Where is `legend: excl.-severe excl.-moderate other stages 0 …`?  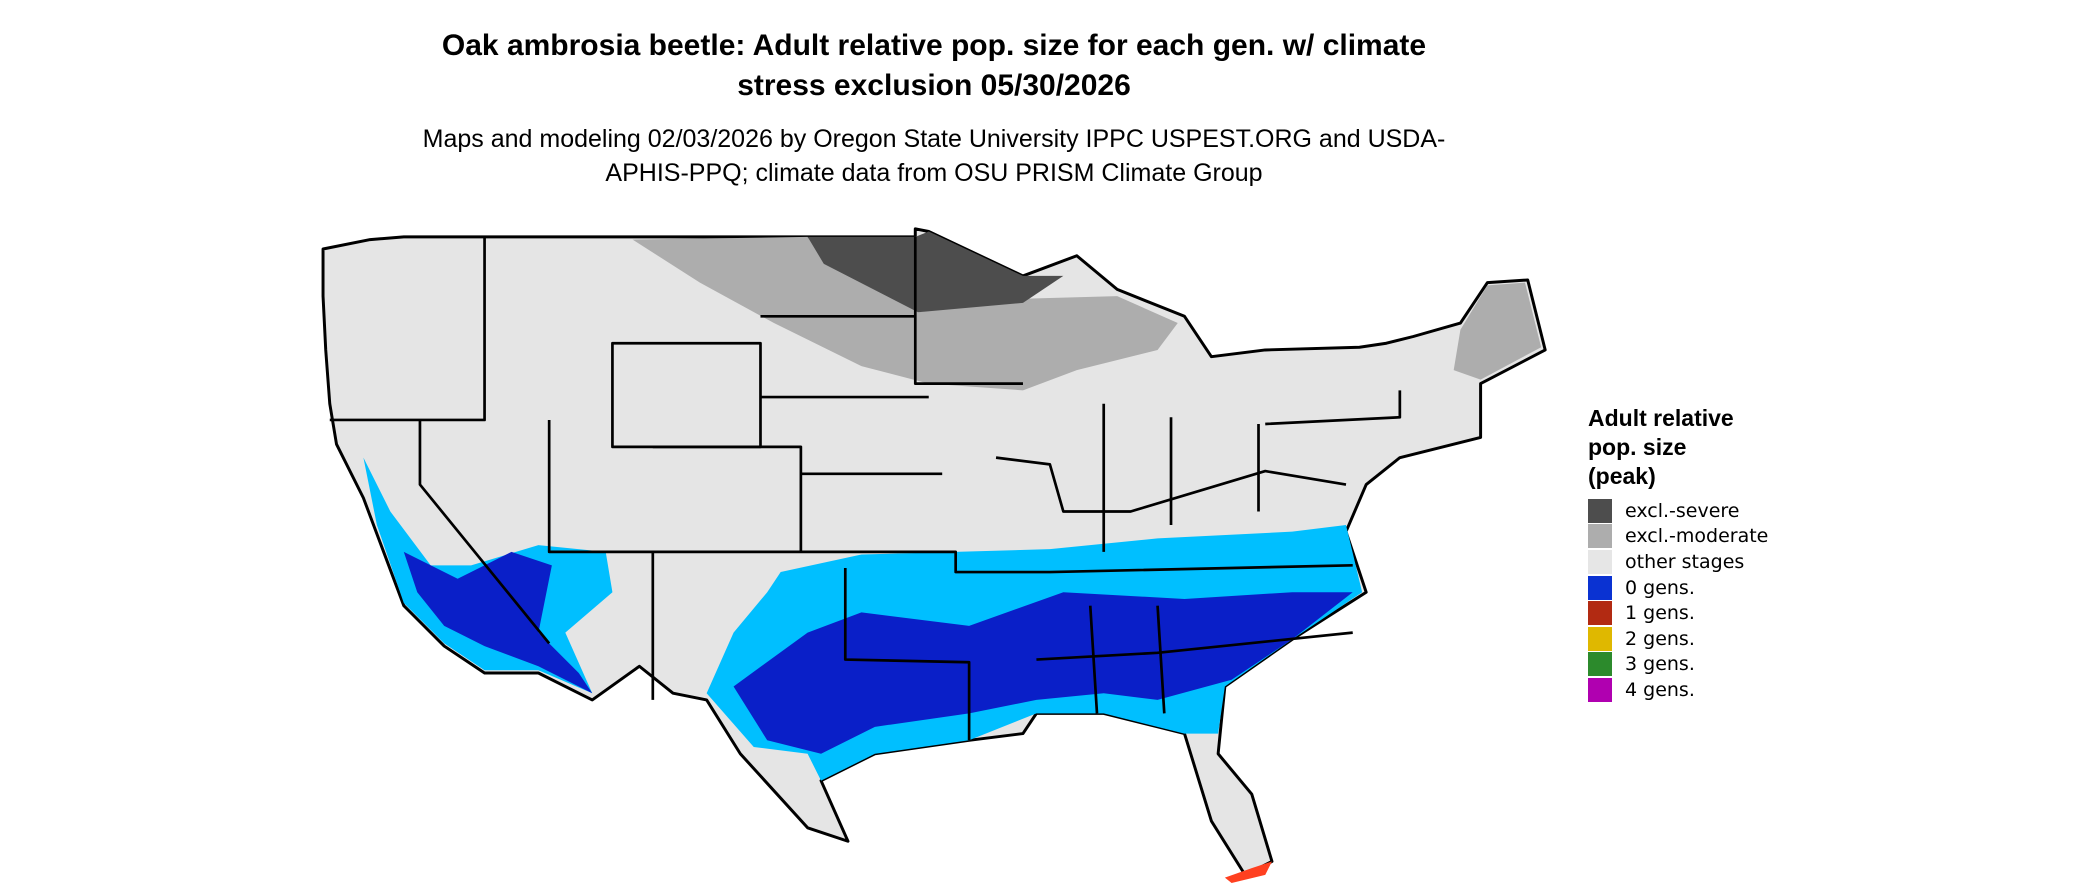 legend: excl.-severe excl.-moderate other stages 0 … is located at coordinates (1678, 600).